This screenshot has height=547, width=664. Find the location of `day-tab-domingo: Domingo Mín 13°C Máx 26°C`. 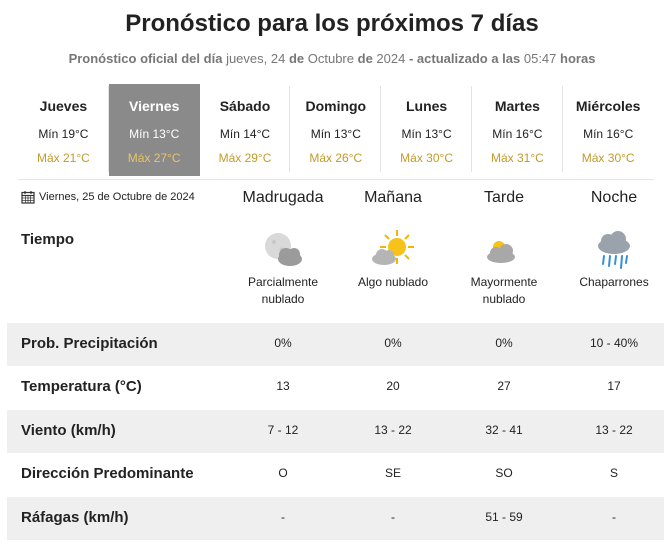

day-tab-domingo: Domingo Mín 13°C Máx 26°C is located at coordinates (335, 130).